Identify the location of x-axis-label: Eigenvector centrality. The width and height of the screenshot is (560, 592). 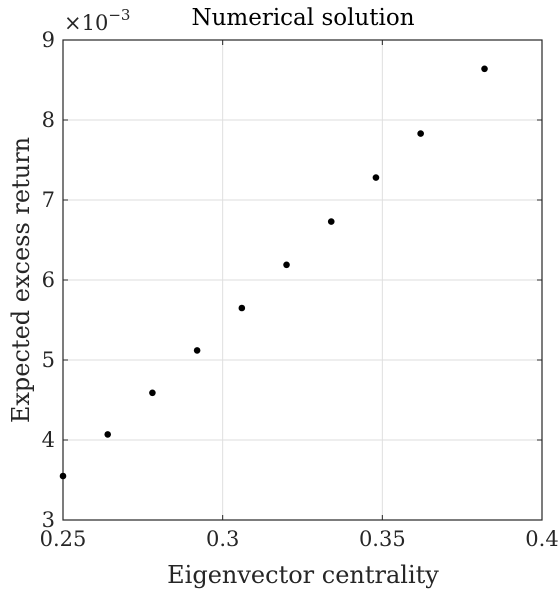
(303, 575).